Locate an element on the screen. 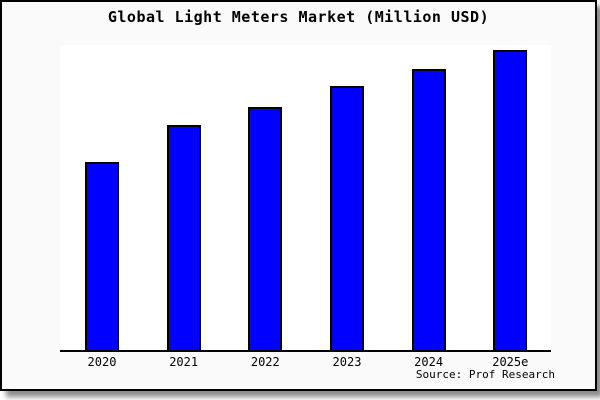 This screenshot has width=600, height=400. bar-2025e is located at coordinates (510, 200).